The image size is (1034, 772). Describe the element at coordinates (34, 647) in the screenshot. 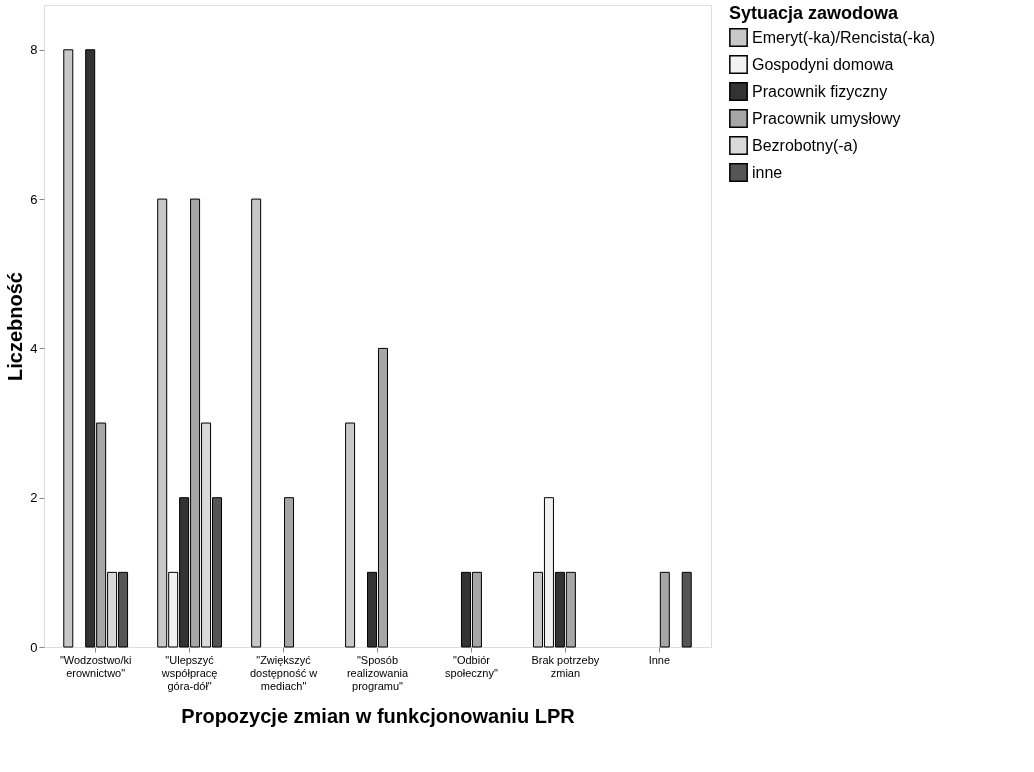

I see `y-tick-label: 0` at that location.